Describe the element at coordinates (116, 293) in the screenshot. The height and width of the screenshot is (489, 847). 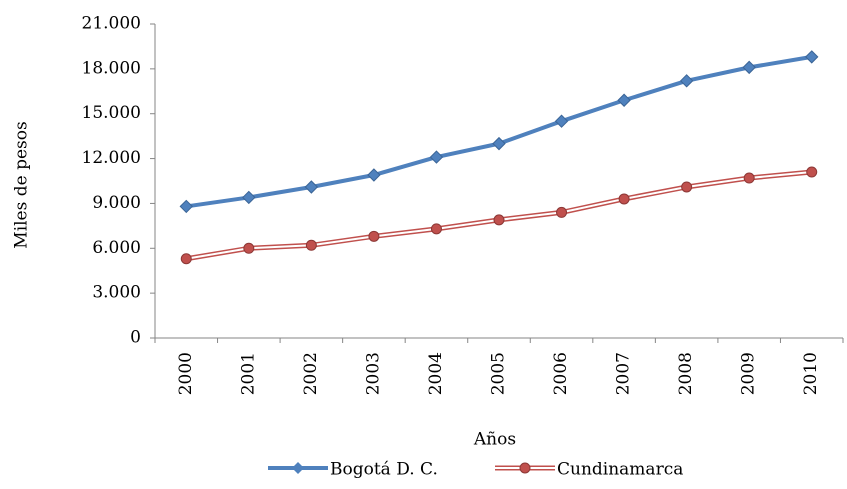
I see `y-tick-label: 3.000` at that location.